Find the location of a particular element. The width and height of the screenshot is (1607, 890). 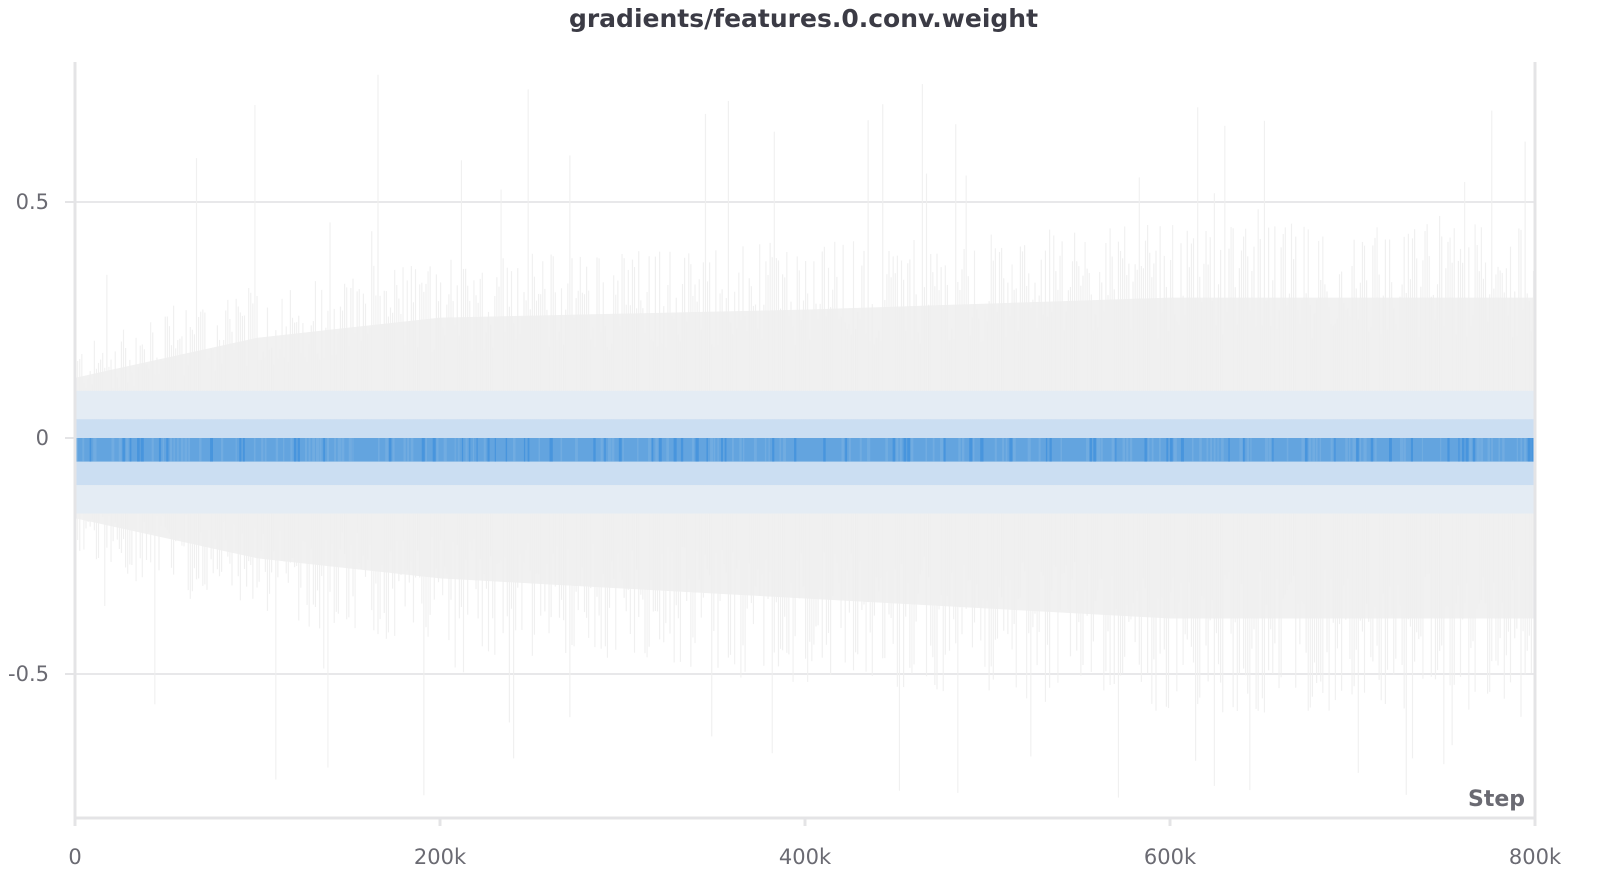

y-tick-label: -0.5 is located at coordinates (28, 674).